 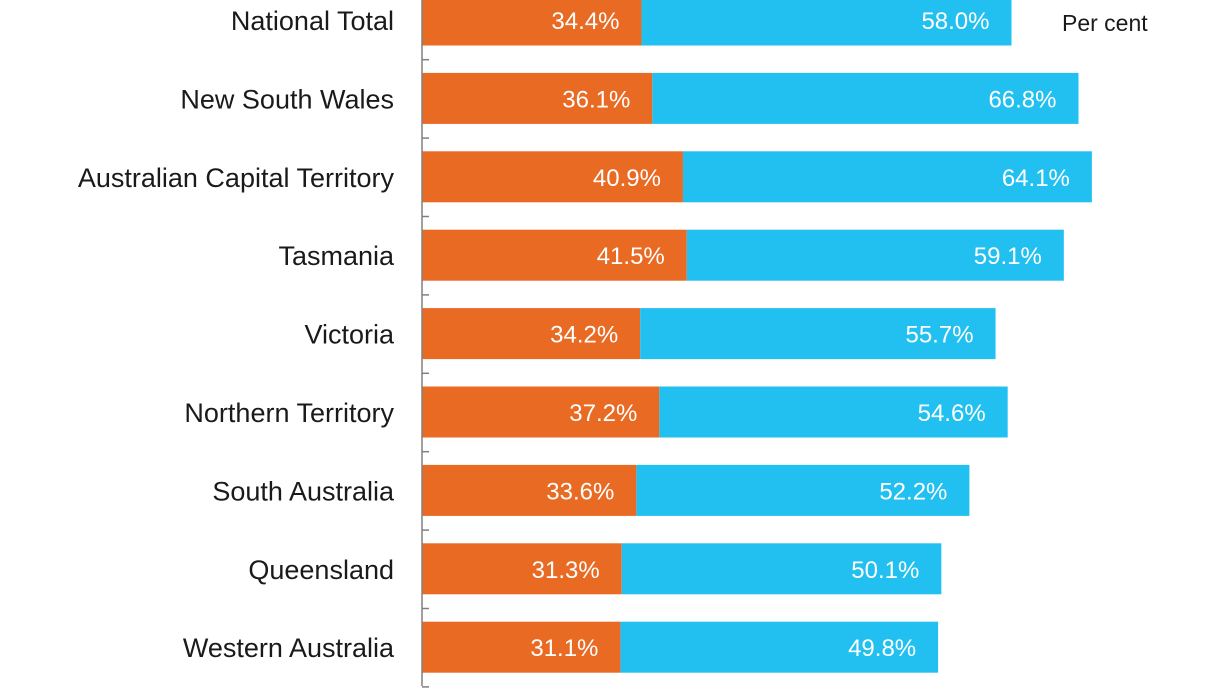 What do you see at coordinates (952, 413) in the screenshot?
I see `value-label-s2-5: 54.6%` at bounding box center [952, 413].